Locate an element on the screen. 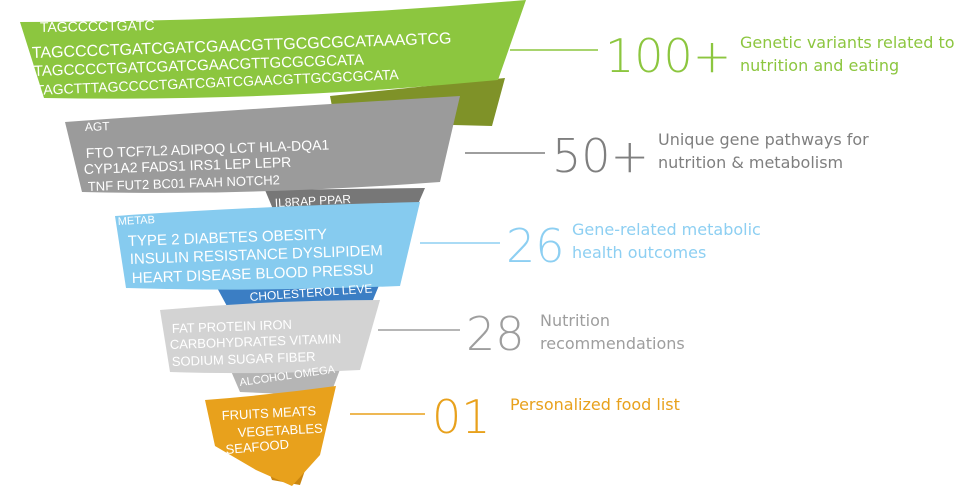  tier-description: Nutrition is located at coordinates (575, 320).